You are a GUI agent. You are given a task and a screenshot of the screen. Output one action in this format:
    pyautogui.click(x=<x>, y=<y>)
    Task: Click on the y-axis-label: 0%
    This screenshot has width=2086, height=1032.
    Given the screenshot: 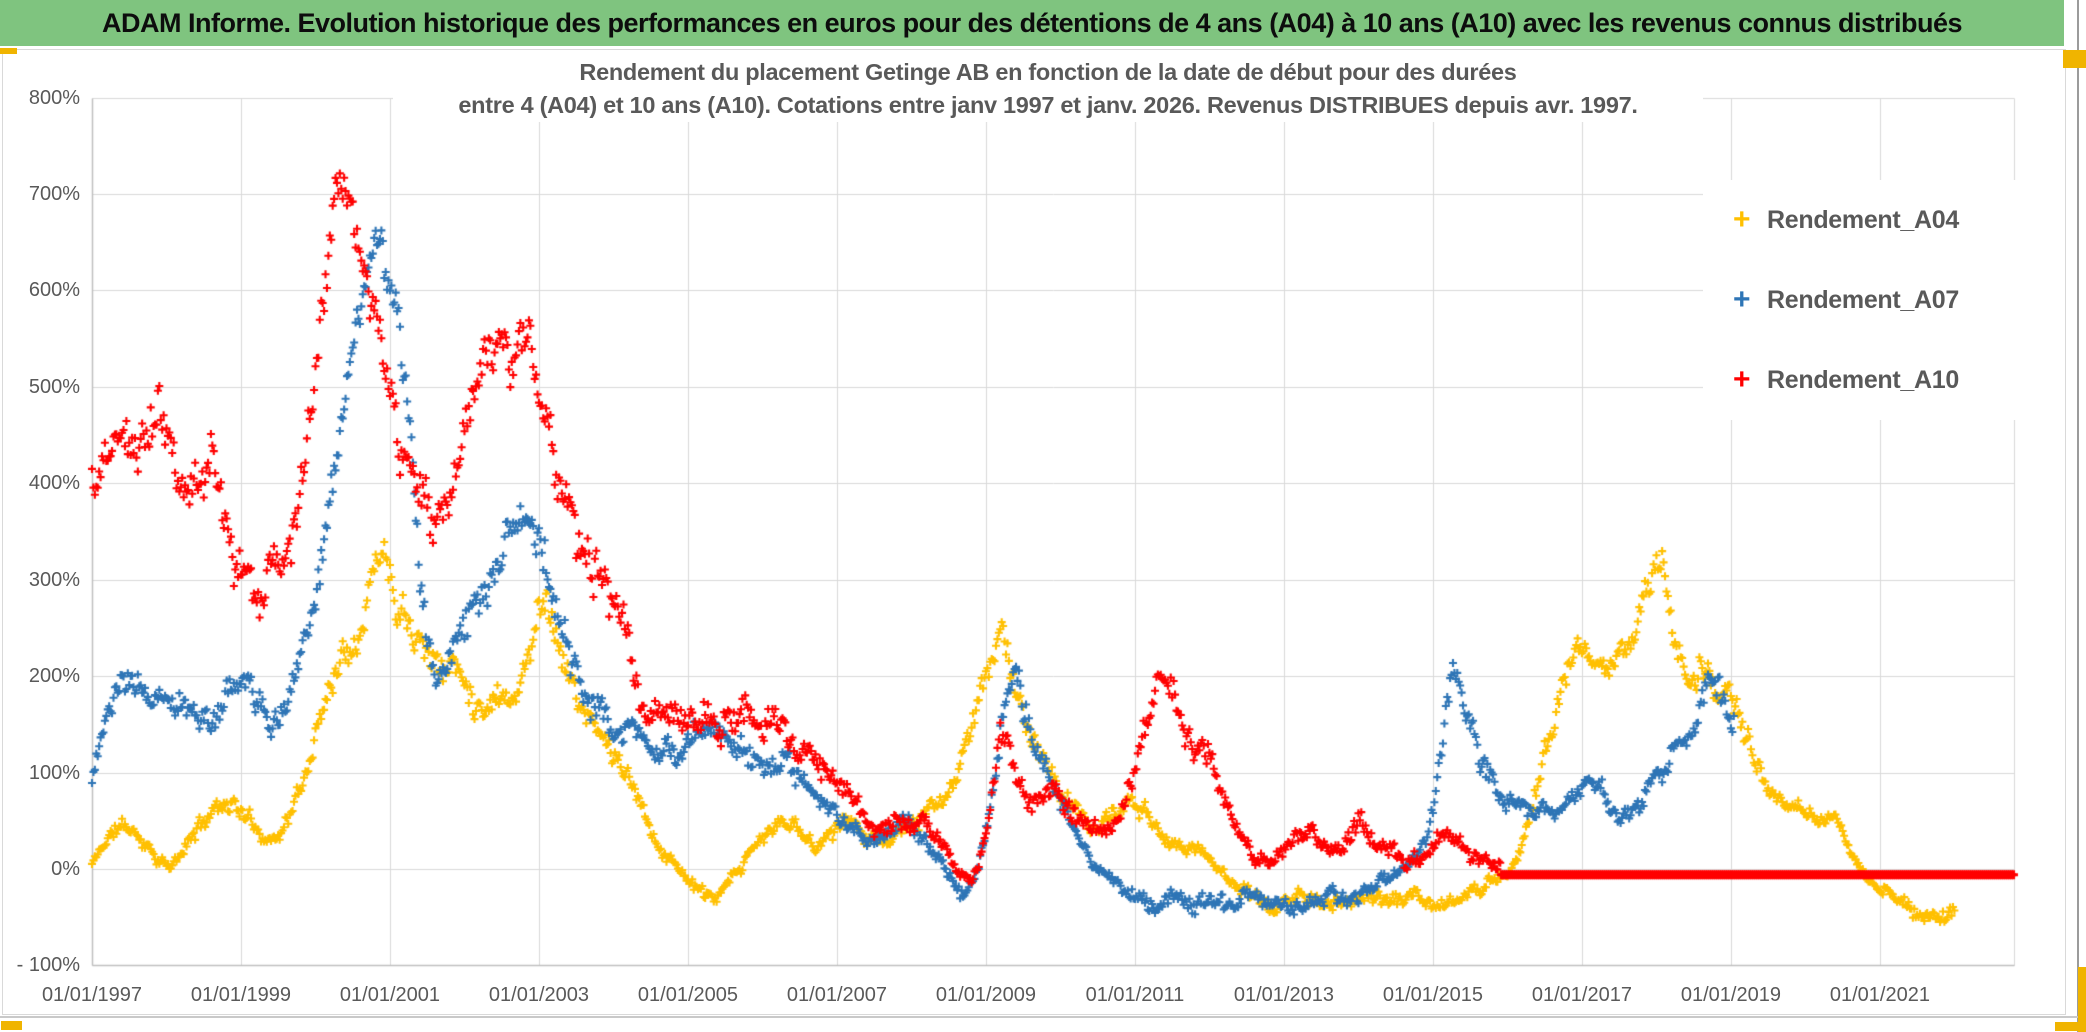 What is the action you would take?
    pyautogui.click(x=65, y=868)
    